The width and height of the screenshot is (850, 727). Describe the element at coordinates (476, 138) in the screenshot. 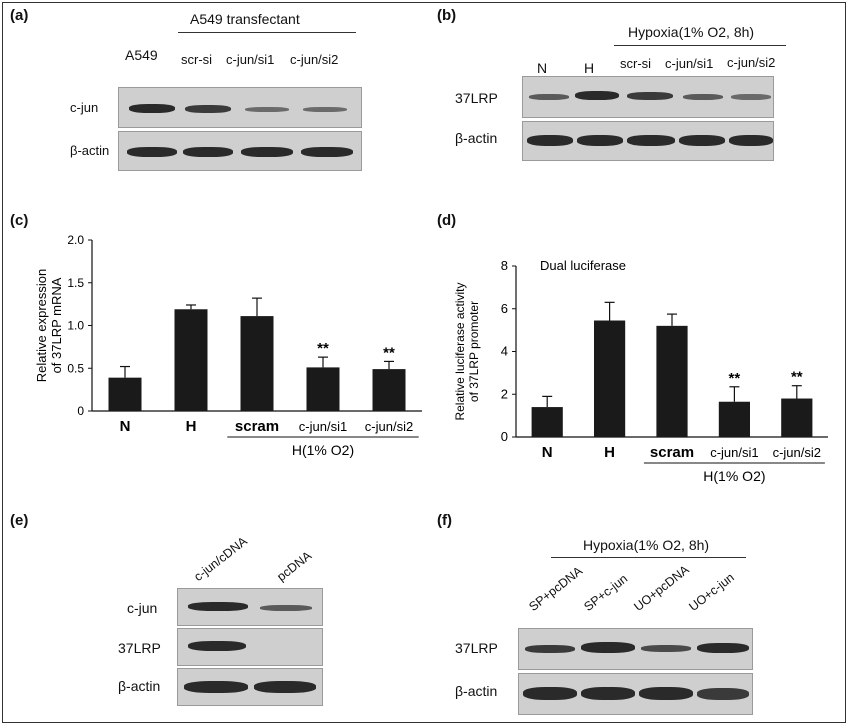

I see `panel-b-row-2: β-actin` at that location.